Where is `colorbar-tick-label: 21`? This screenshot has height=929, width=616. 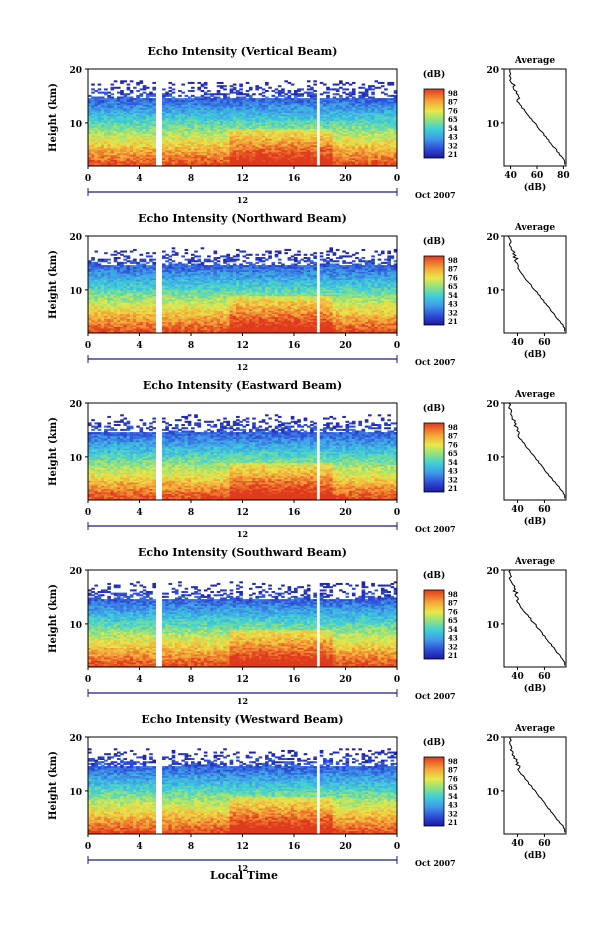
colorbar-tick-label: 21 is located at coordinates (453, 655).